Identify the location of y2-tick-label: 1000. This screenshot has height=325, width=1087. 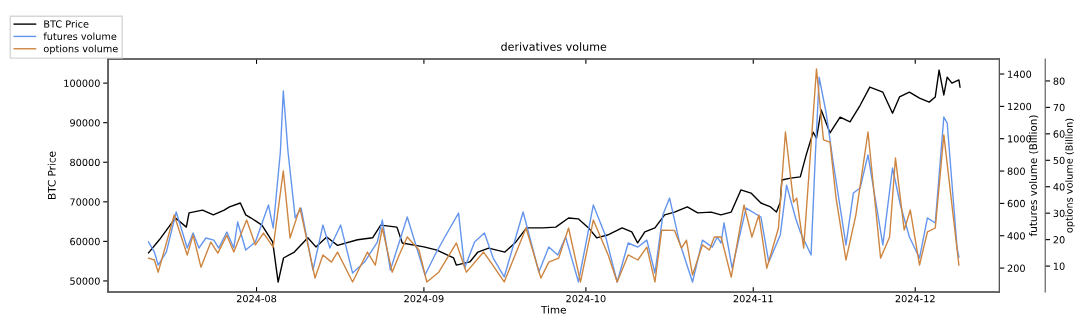
(1020, 139).